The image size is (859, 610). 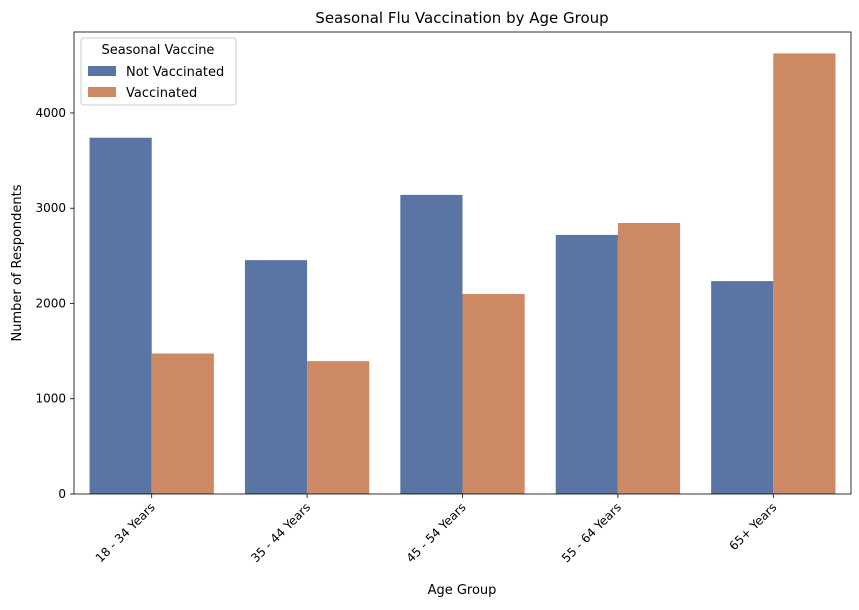 What do you see at coordinates (753, 526) in the screenshot?
I see `x-tick-label-65-years: 65+ Years` at bounding box center [753, 526].